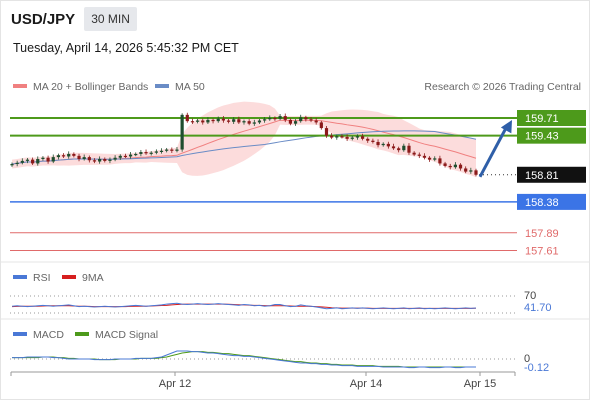 The height and width of the screenshot is (400, 590). Describe the element at coordinates (542, 234) in the screenshot. I see `support-level-label: 157.89` at that location.